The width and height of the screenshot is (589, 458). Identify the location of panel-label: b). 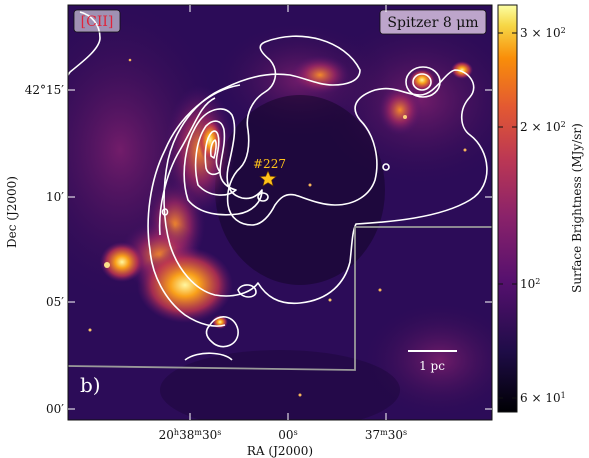
(90, 385).